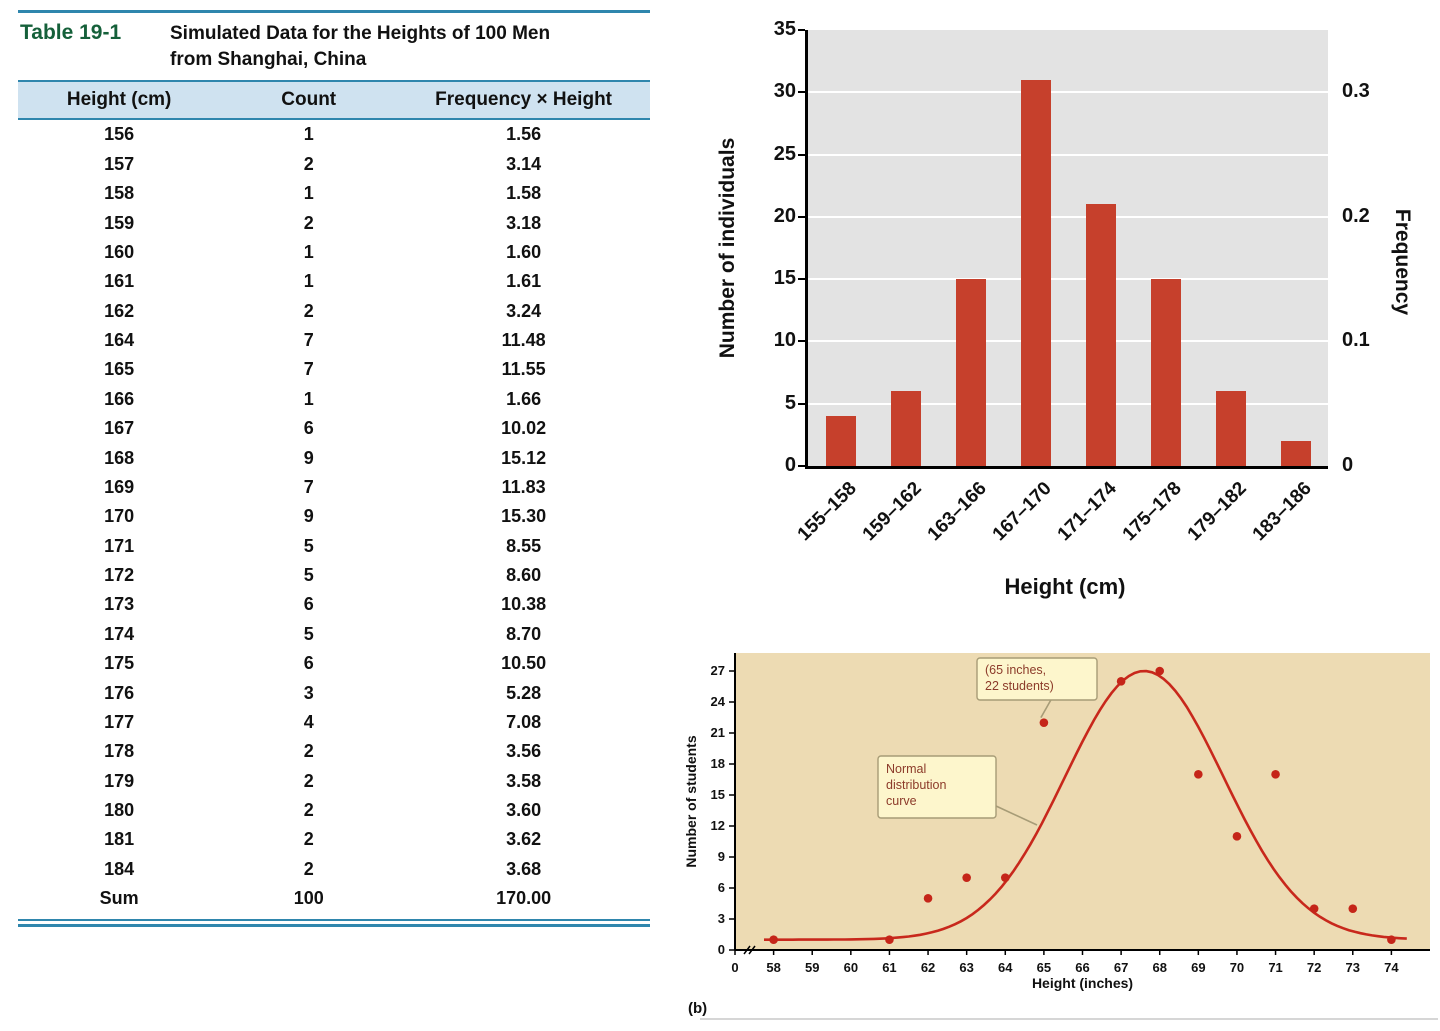 The image size is (1440, 1031). Describe the element at coordinates (1035, 272) in the screenshot. I see `bar-167–170` at that location.